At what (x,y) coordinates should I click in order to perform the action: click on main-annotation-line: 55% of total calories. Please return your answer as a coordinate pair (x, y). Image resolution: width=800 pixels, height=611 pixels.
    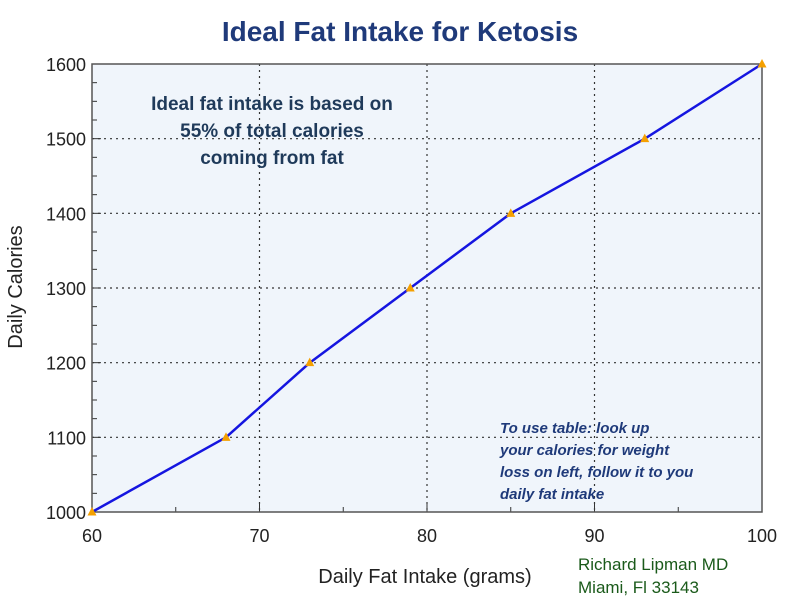
    Looking at the image, I should click on (272, 131).